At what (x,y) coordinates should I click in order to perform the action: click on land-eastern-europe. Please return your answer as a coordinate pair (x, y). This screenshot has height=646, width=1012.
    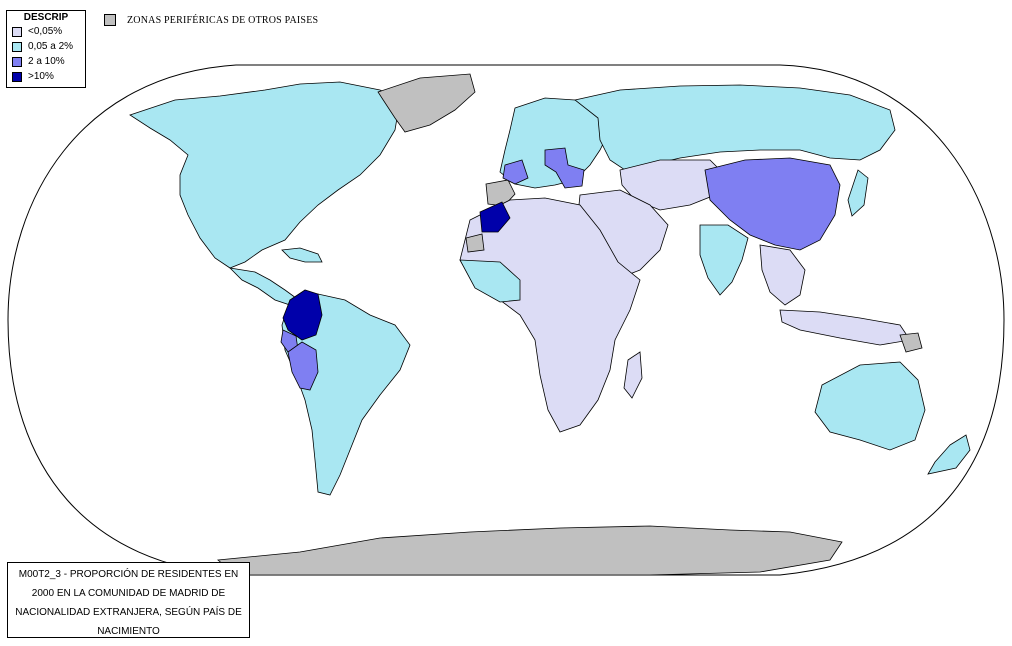
    Looking at the image, I should click on (564, 168).